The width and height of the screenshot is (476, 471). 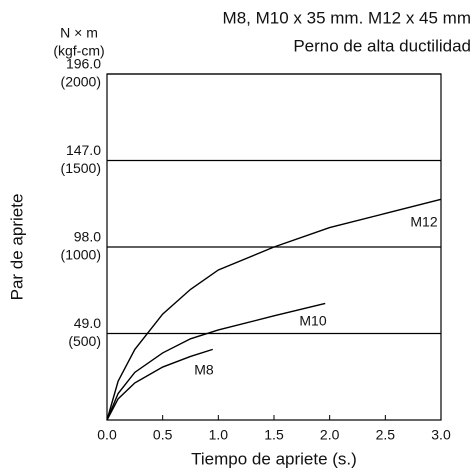 What do you see at coordinates (78, 51) in the screenshot?
I see `y-unit-secondary: (kgf-cm)` at bounding box center [78, 51].